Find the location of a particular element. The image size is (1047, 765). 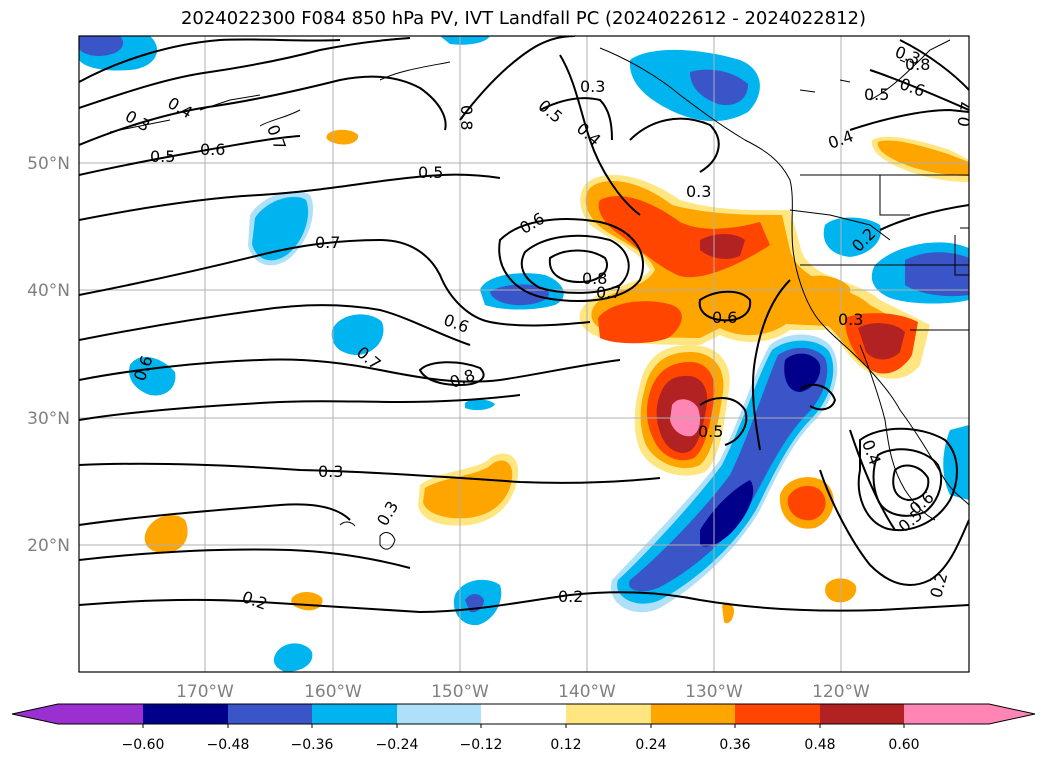

colorbar-tick: −0.24 is located at coordinates (397, 745).